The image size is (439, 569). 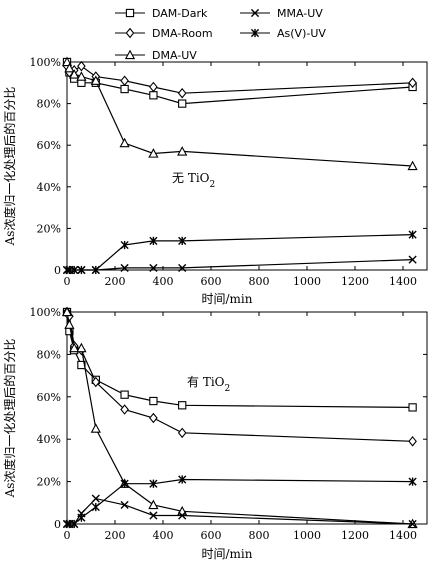 I want to click on panel-annotation: 无 TiO2, so click(x=193, y=180).